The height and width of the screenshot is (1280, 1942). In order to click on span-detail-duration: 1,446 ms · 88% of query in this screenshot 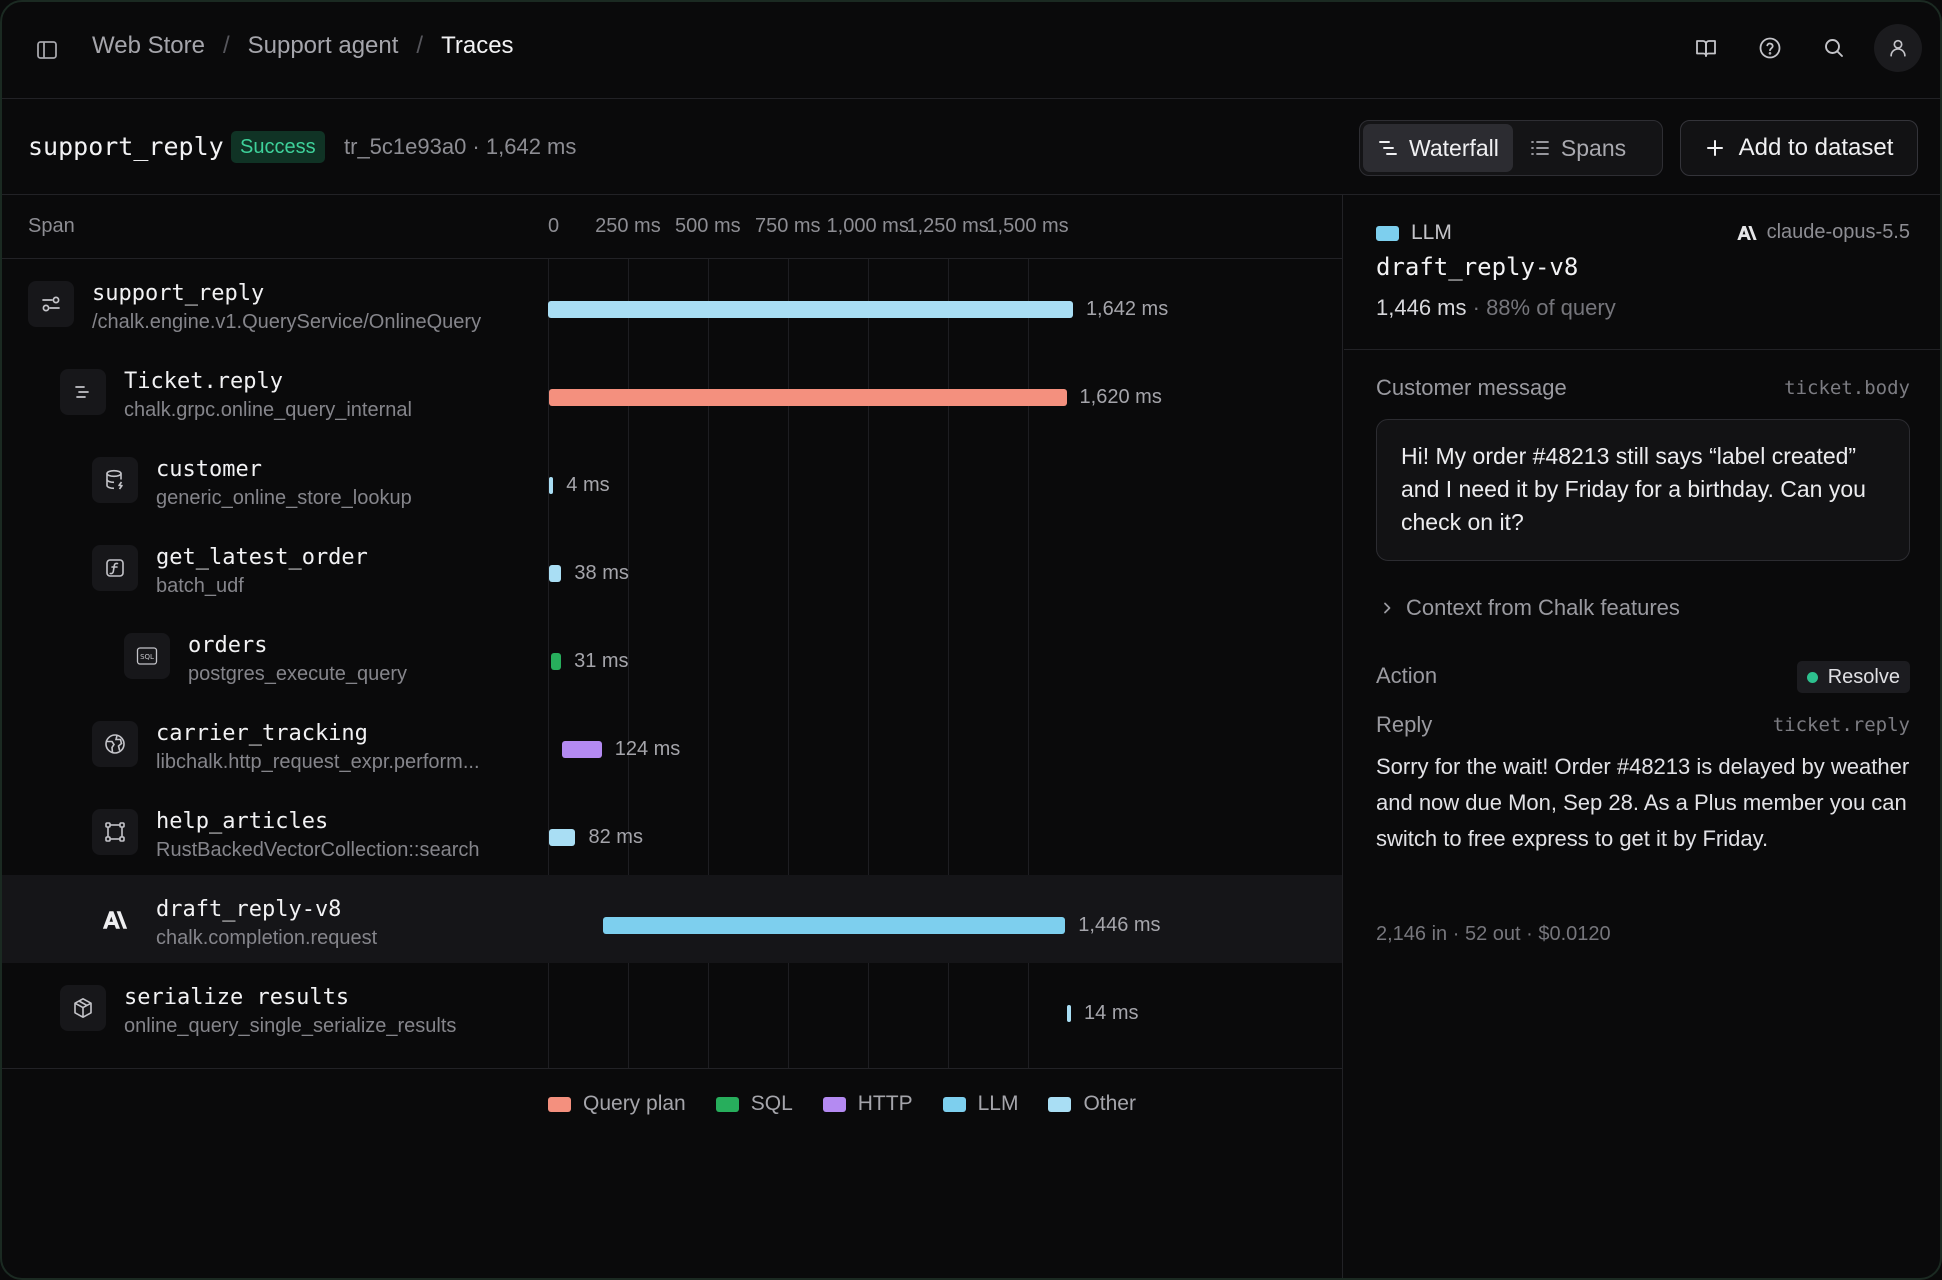, I will do `click(1496, 308)`.